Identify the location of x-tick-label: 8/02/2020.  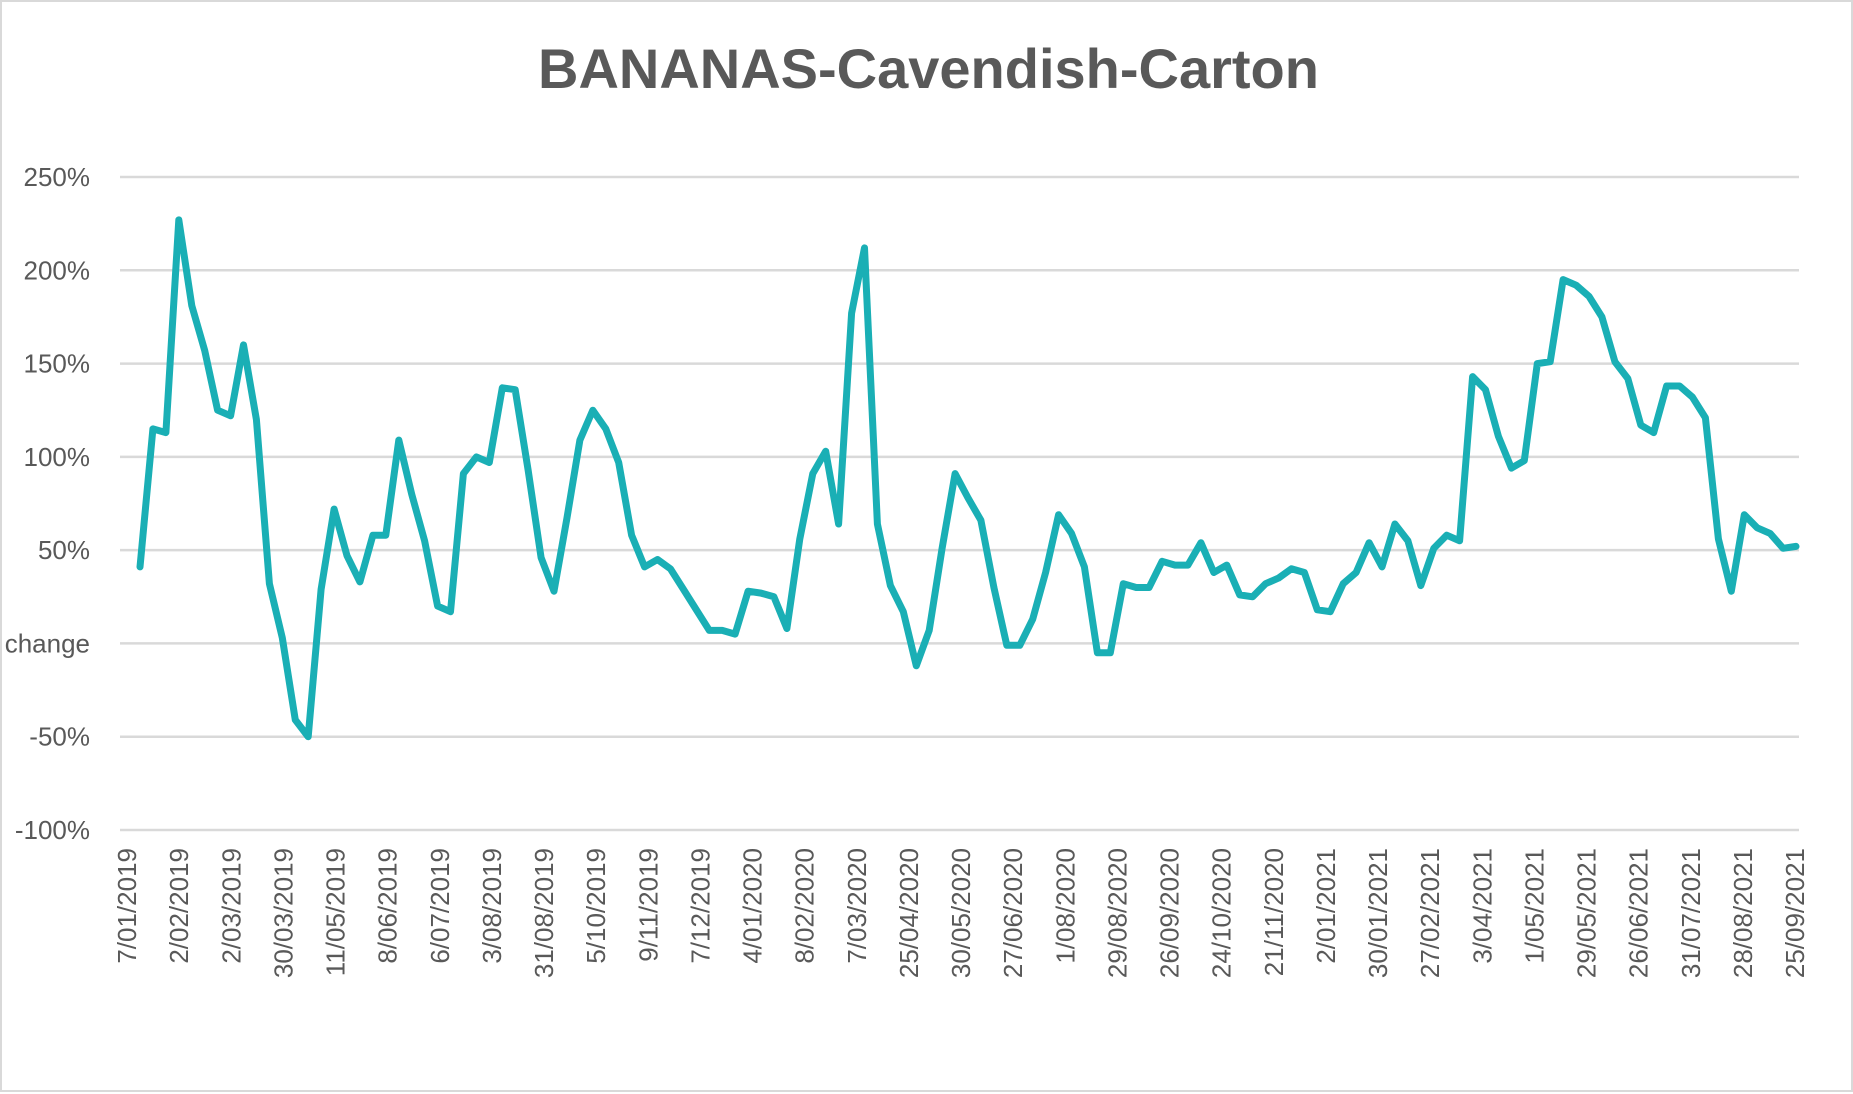
(805, 906).